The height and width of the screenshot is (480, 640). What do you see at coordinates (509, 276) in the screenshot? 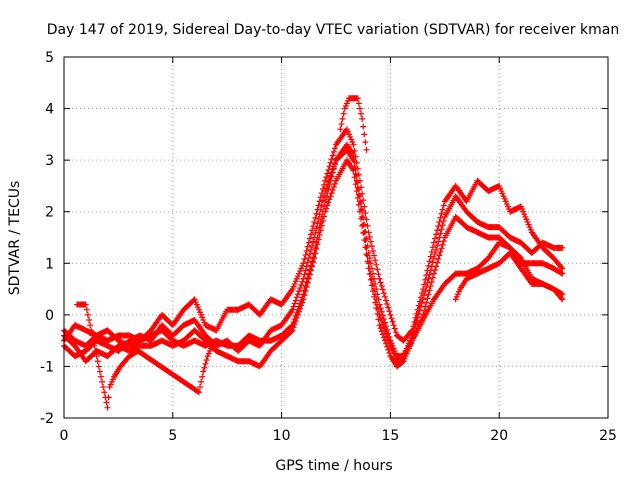
I see `series-late-branch` at bounding box center [509, 276].